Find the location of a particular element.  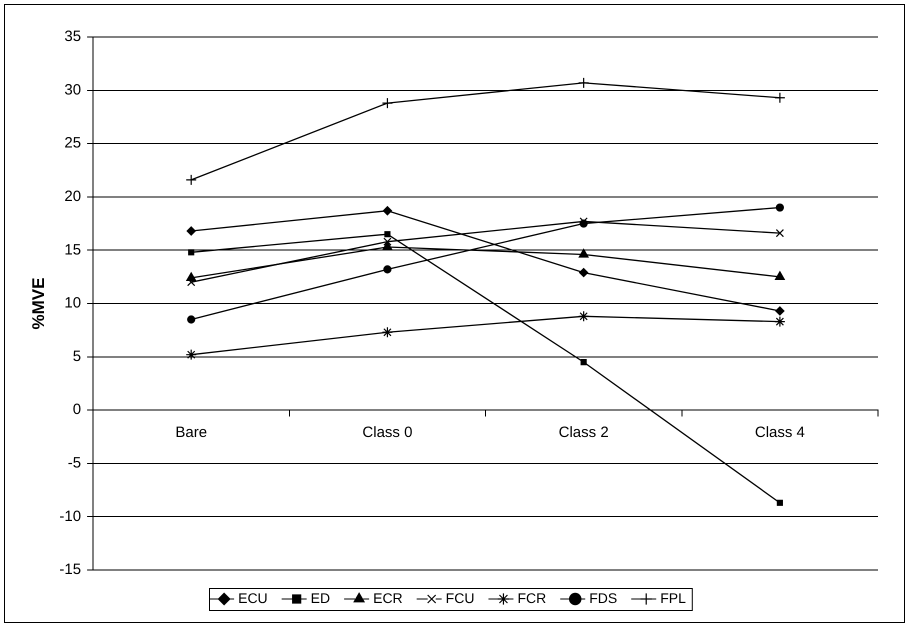

y-tick-label: -10 is located at coordinates (70, 516).